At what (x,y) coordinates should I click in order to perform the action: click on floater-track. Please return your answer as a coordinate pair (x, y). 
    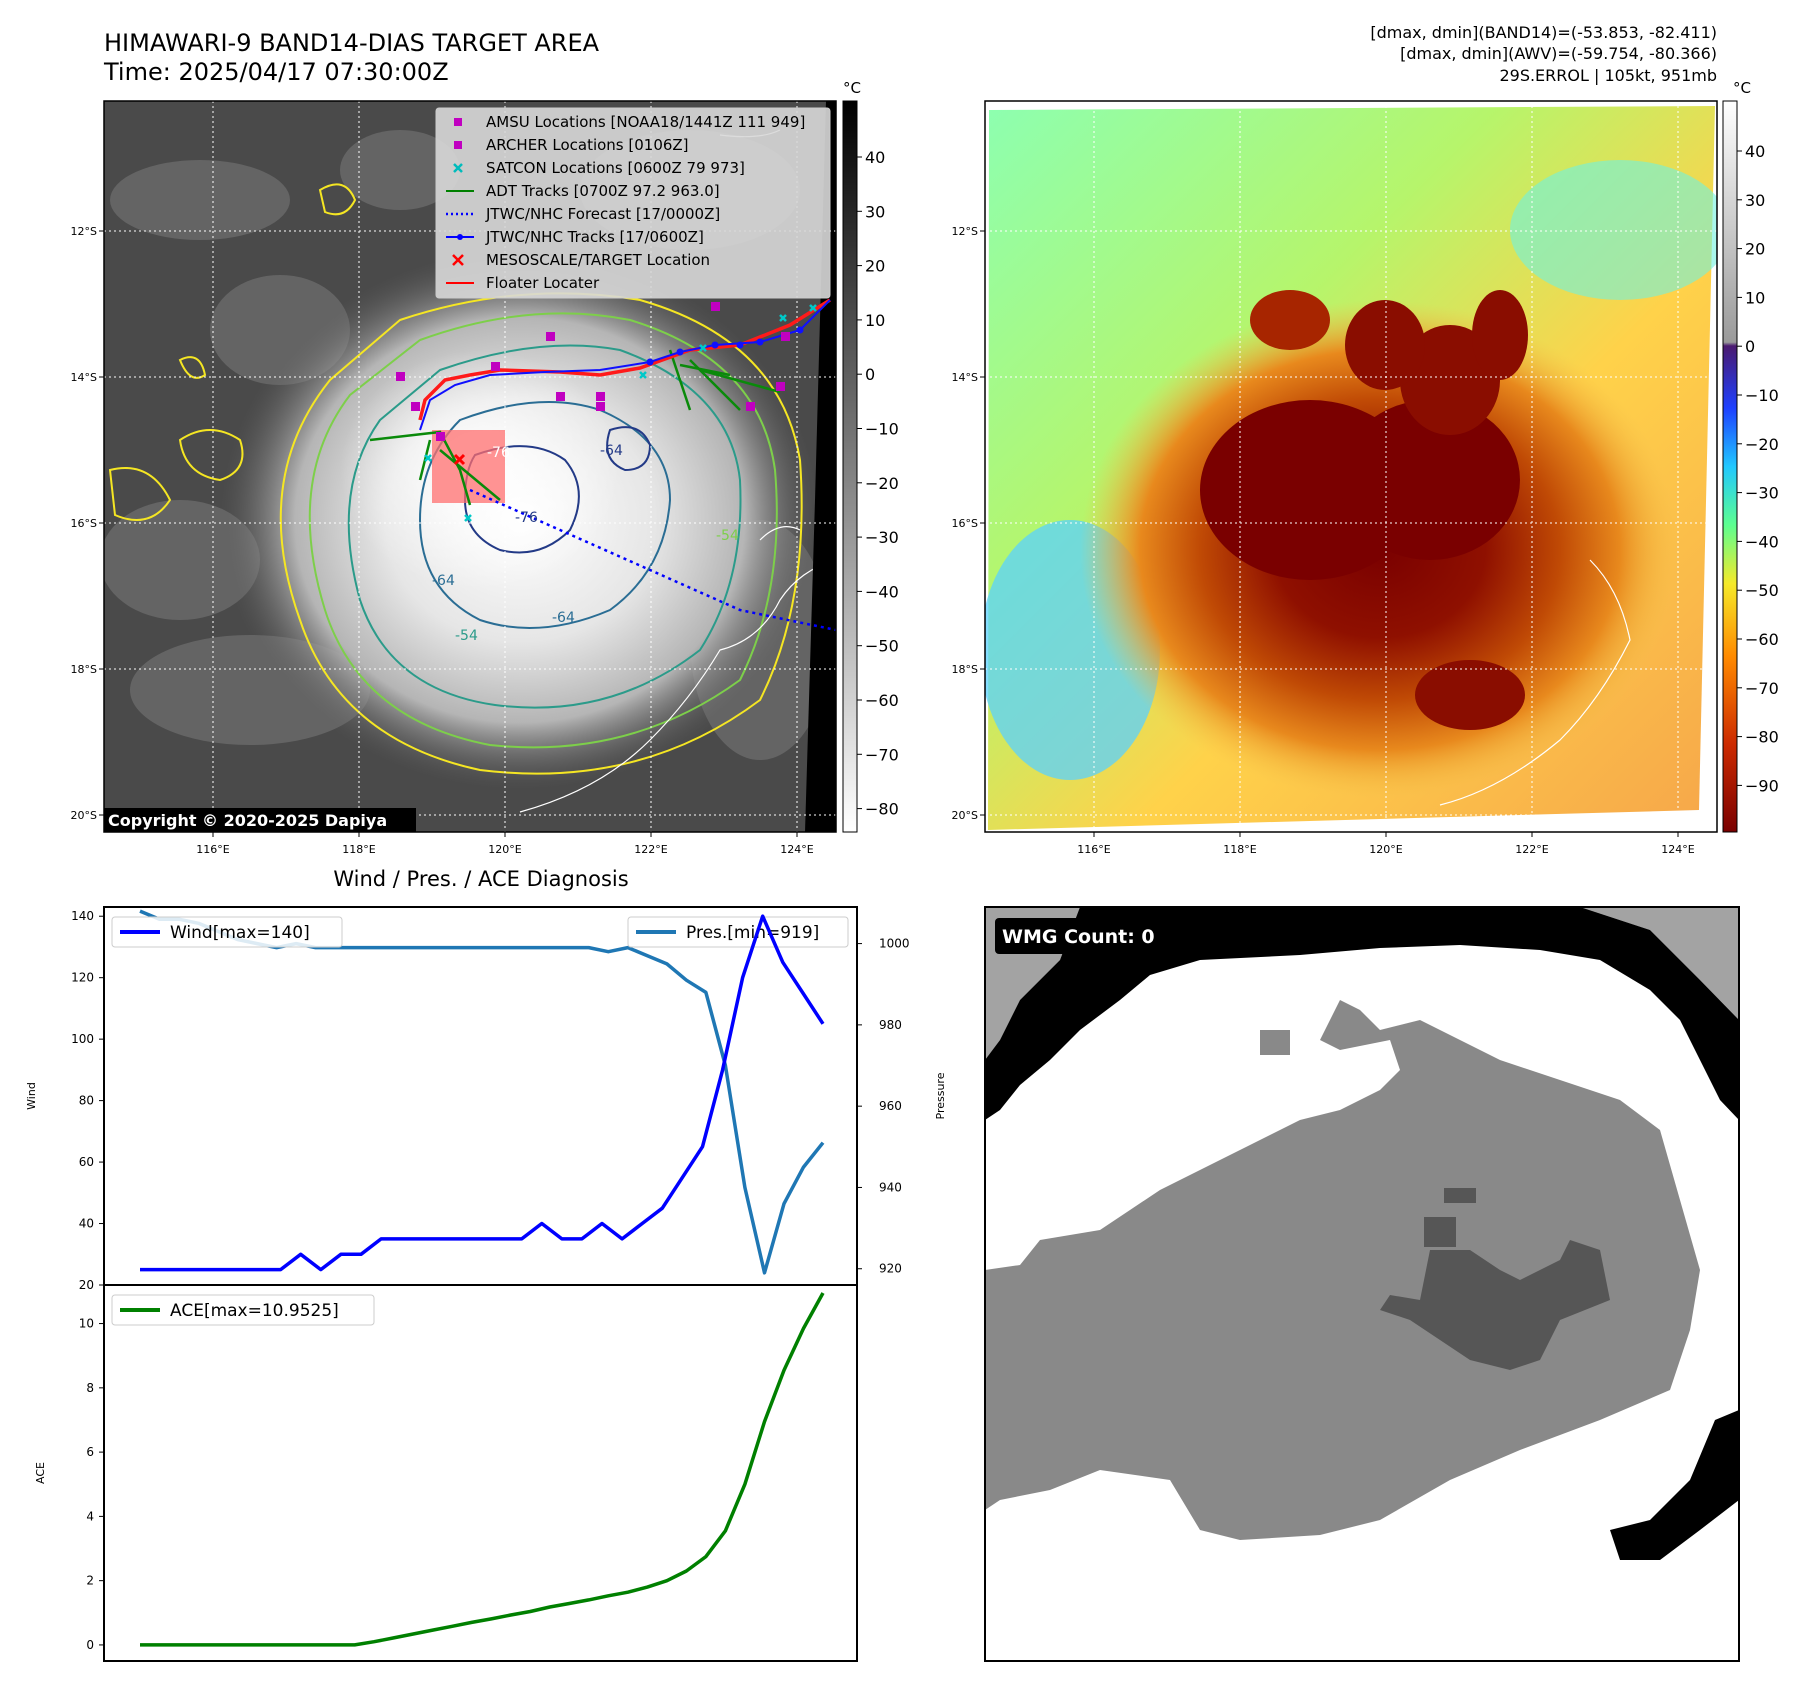
    Looking at the image, I should click on (624, 359).